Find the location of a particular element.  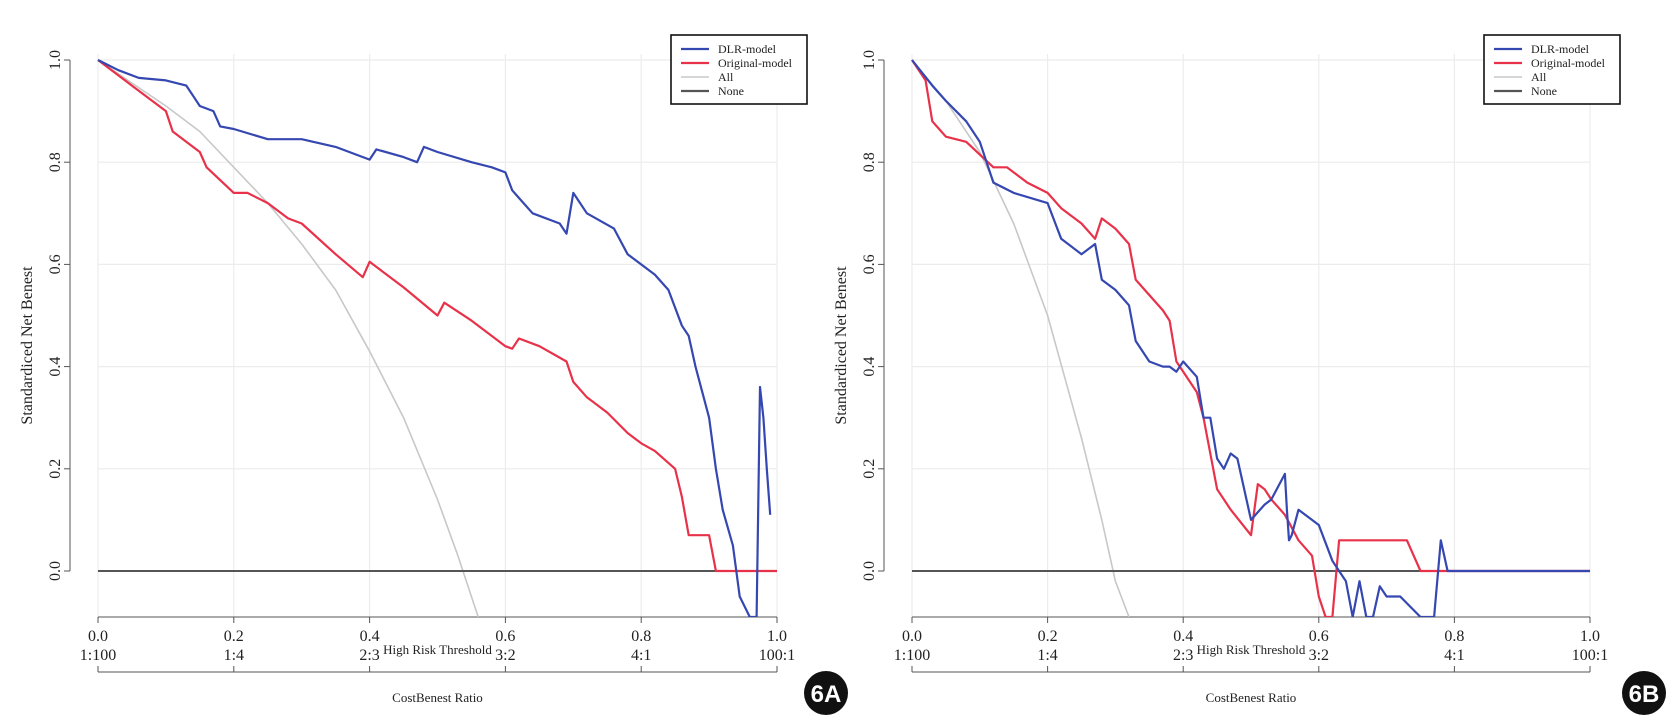

panel-label-badge: 6A is located at coordinates (826, 693).